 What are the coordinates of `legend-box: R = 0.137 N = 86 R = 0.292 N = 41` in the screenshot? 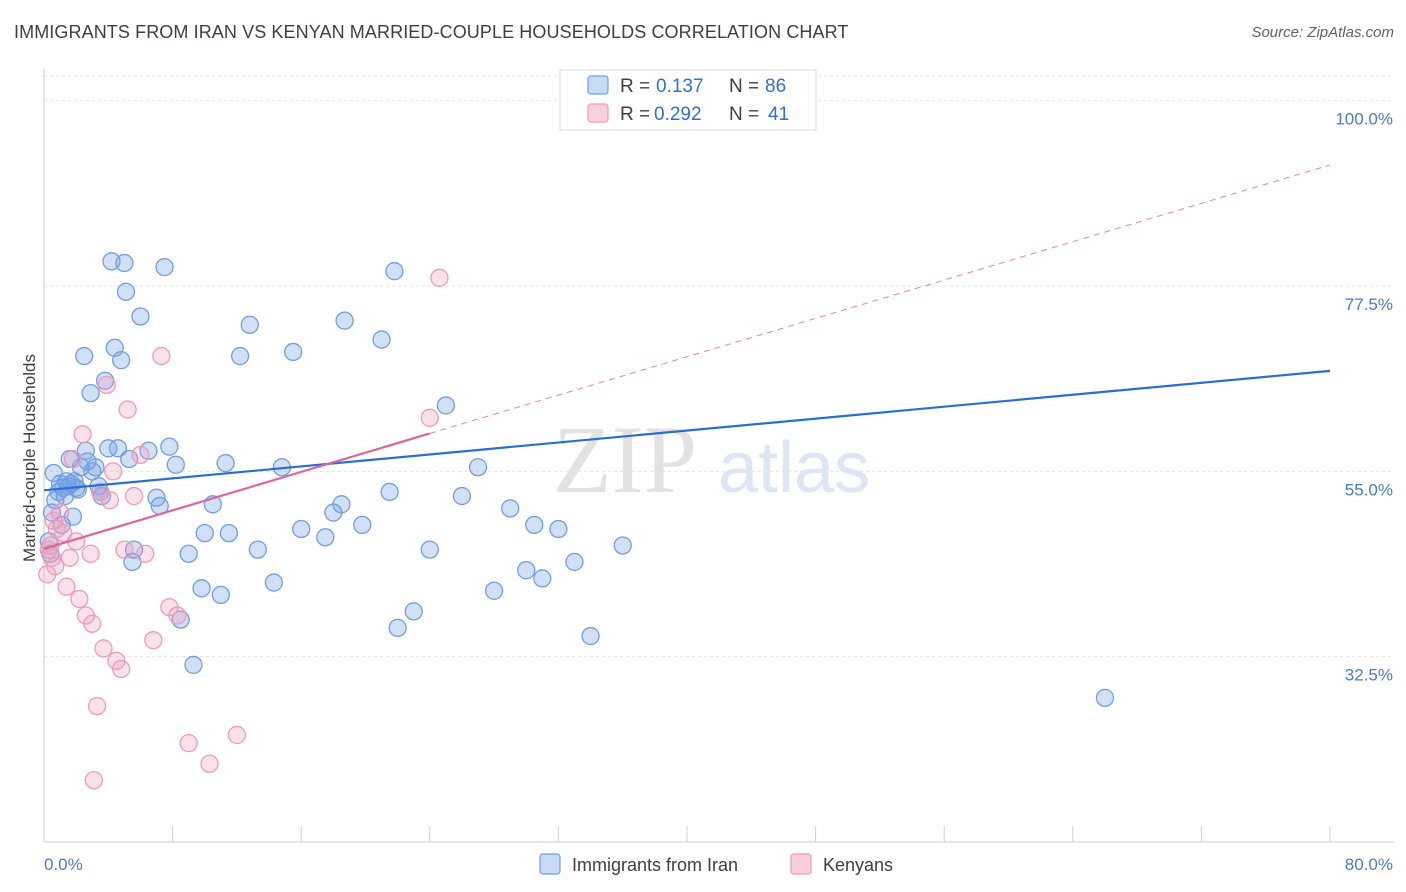 It's located at (688, 100).